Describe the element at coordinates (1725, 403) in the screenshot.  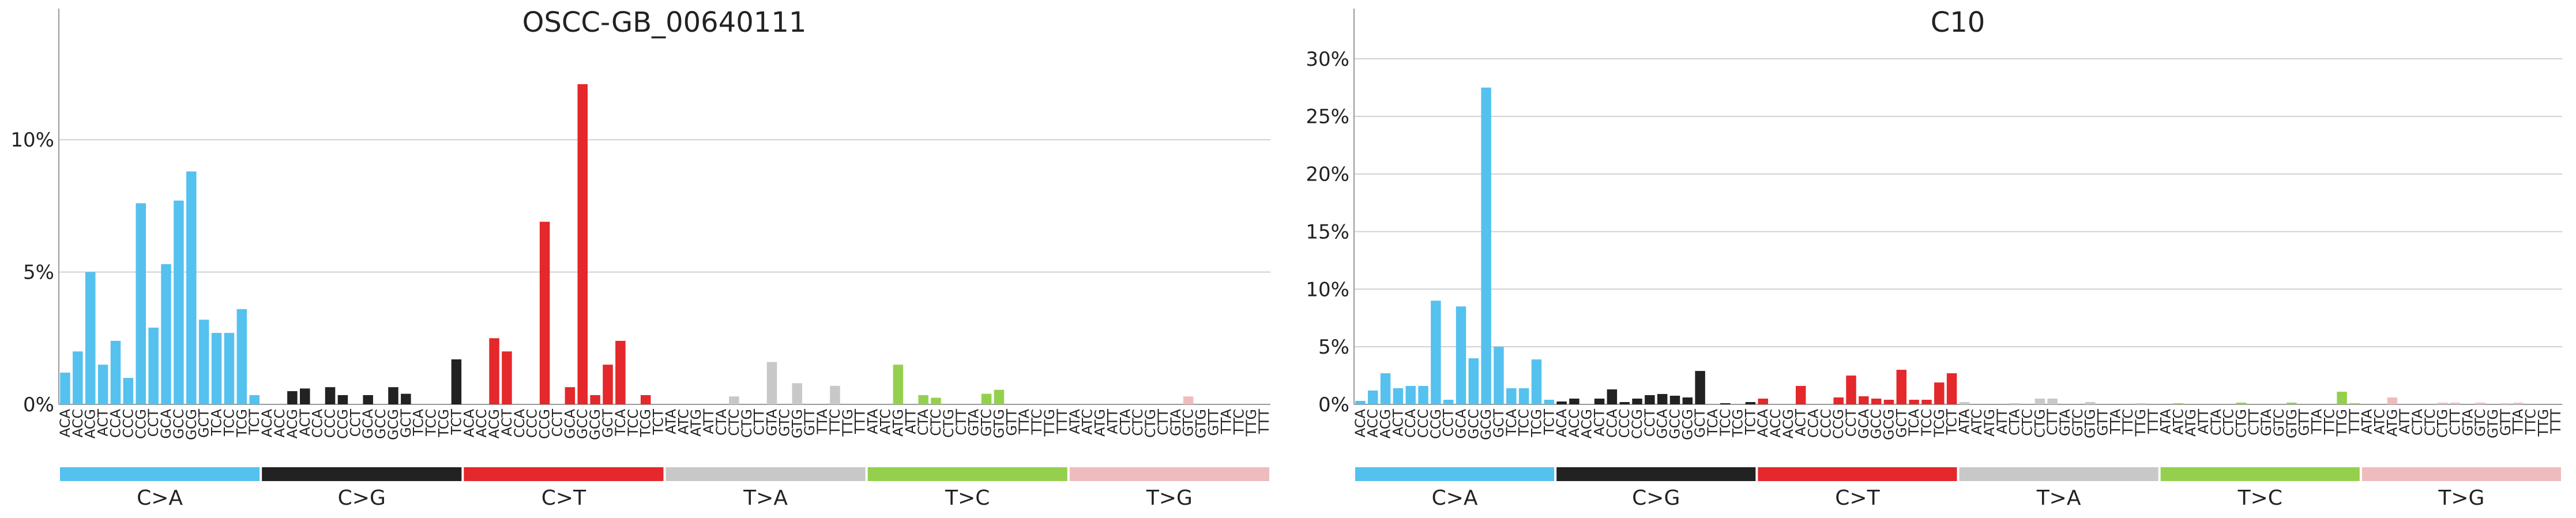
I see `bar-t-ctog-c` at that location.